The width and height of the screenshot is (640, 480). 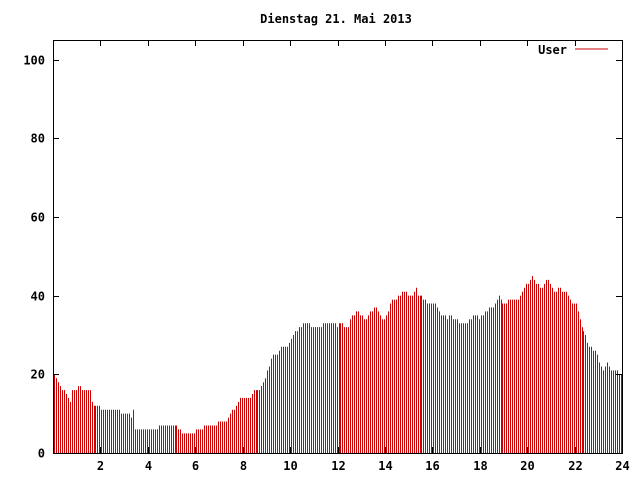 I want to click on y-tick-label: 20, so click(x=38, y=375).